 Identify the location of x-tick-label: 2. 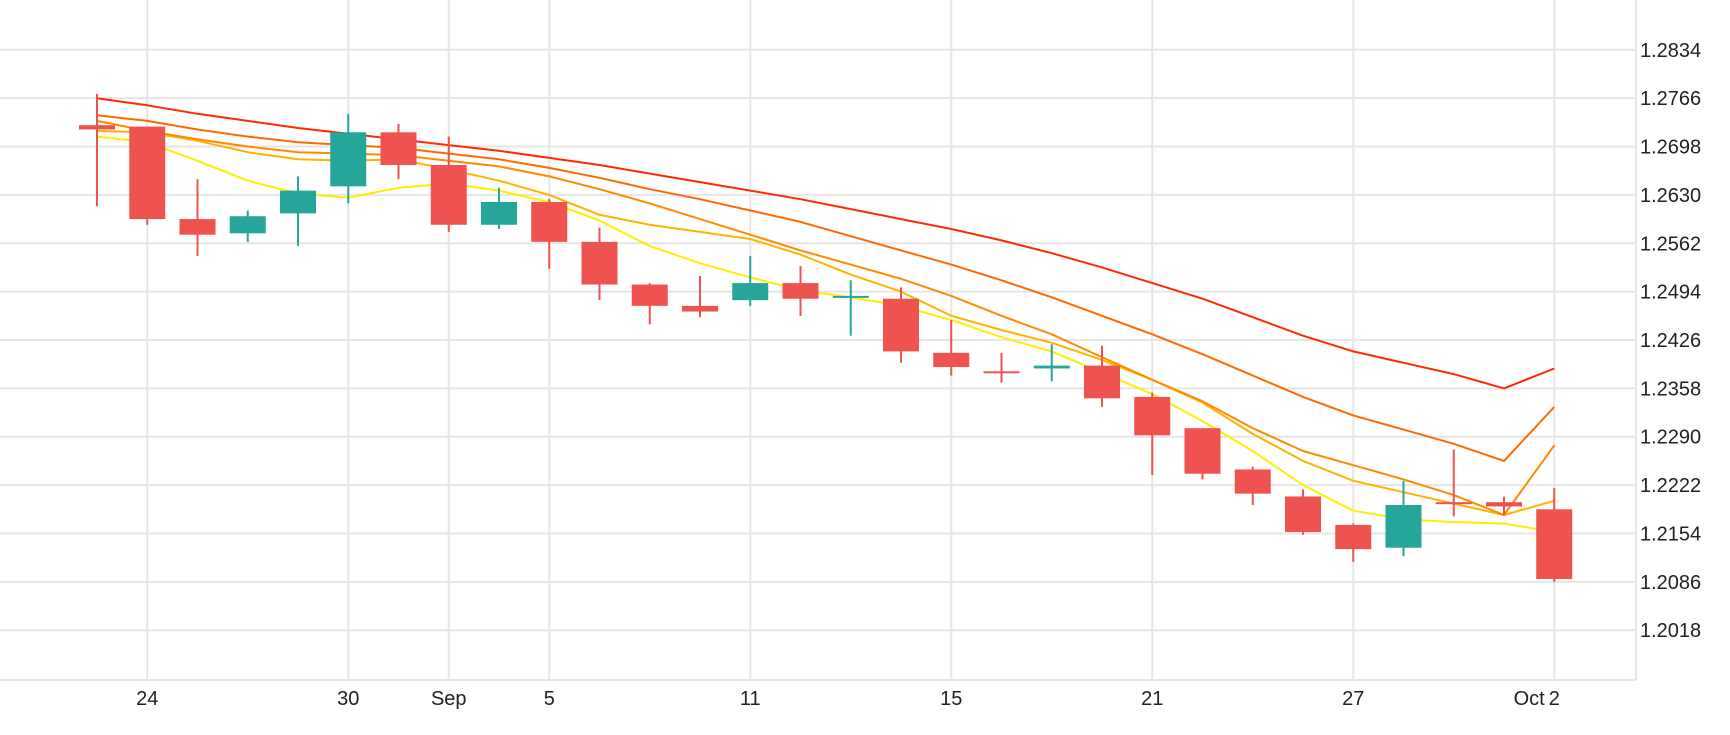
(1554, 699).